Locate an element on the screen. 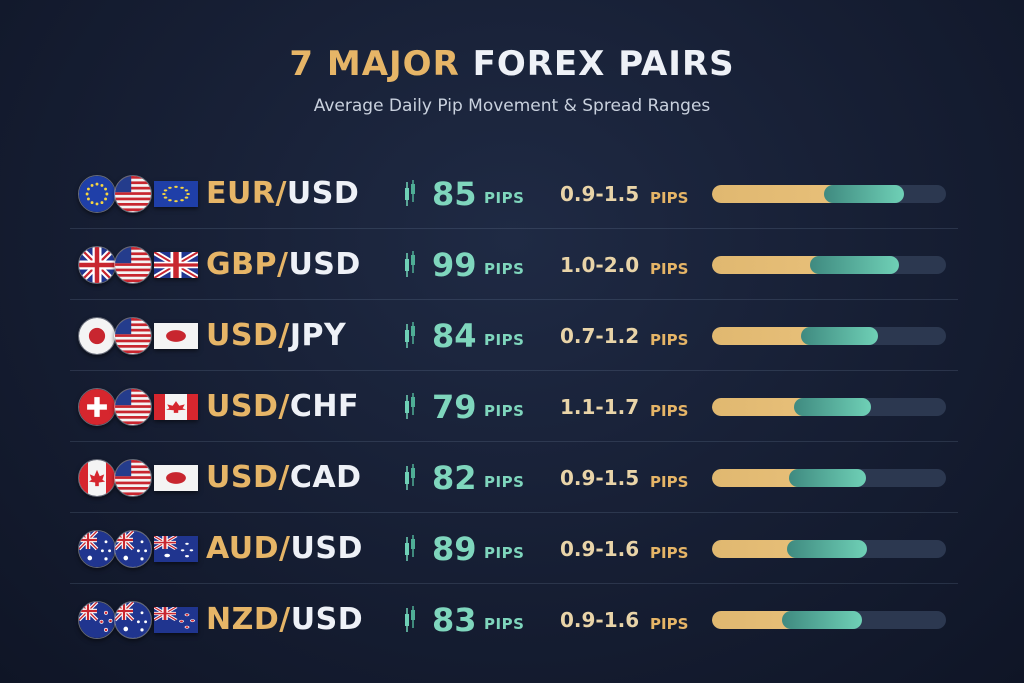 This screenshot has height=683, width=1024. swiss-flag-icon is located at coordinates (97, 407).